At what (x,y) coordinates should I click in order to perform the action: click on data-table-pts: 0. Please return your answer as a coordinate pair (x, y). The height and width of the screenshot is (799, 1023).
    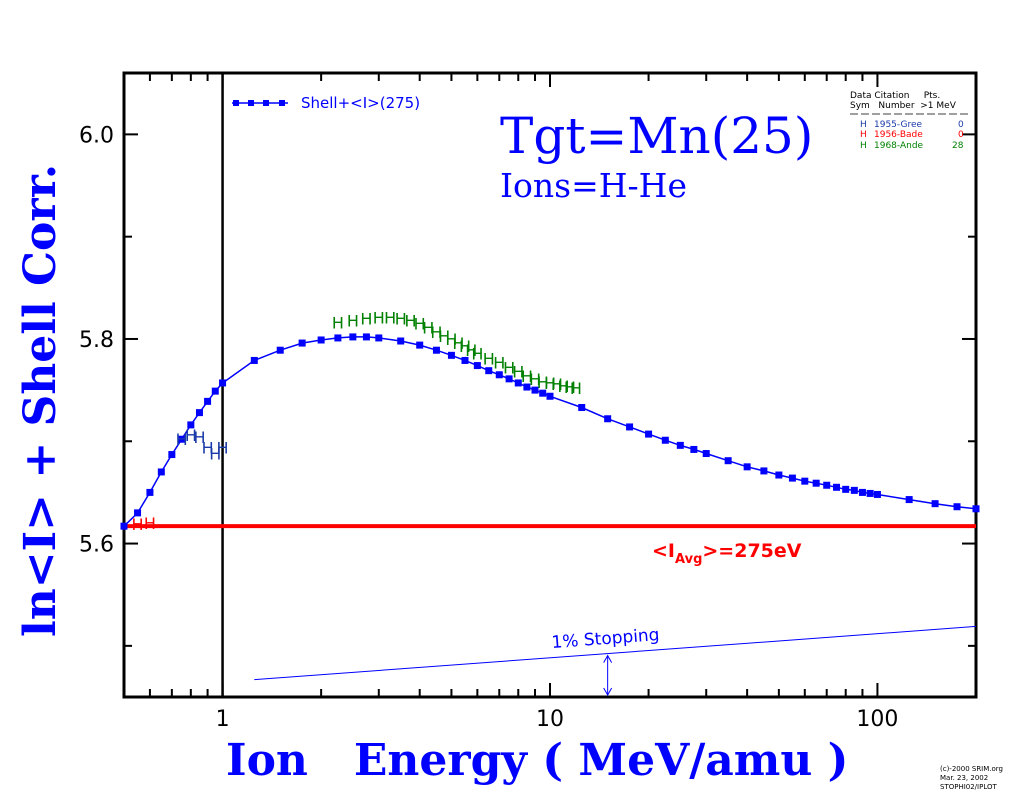
    Looking at the image, I should click on (961, 135).